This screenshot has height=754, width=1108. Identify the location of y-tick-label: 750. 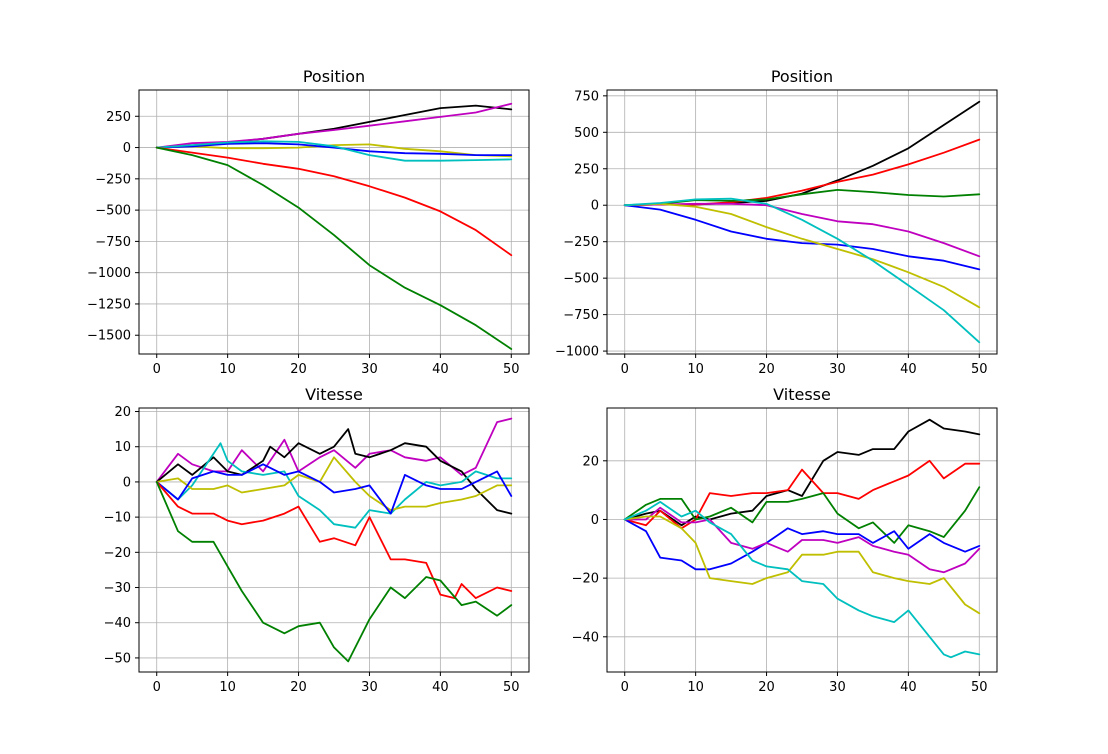
(586, 96).